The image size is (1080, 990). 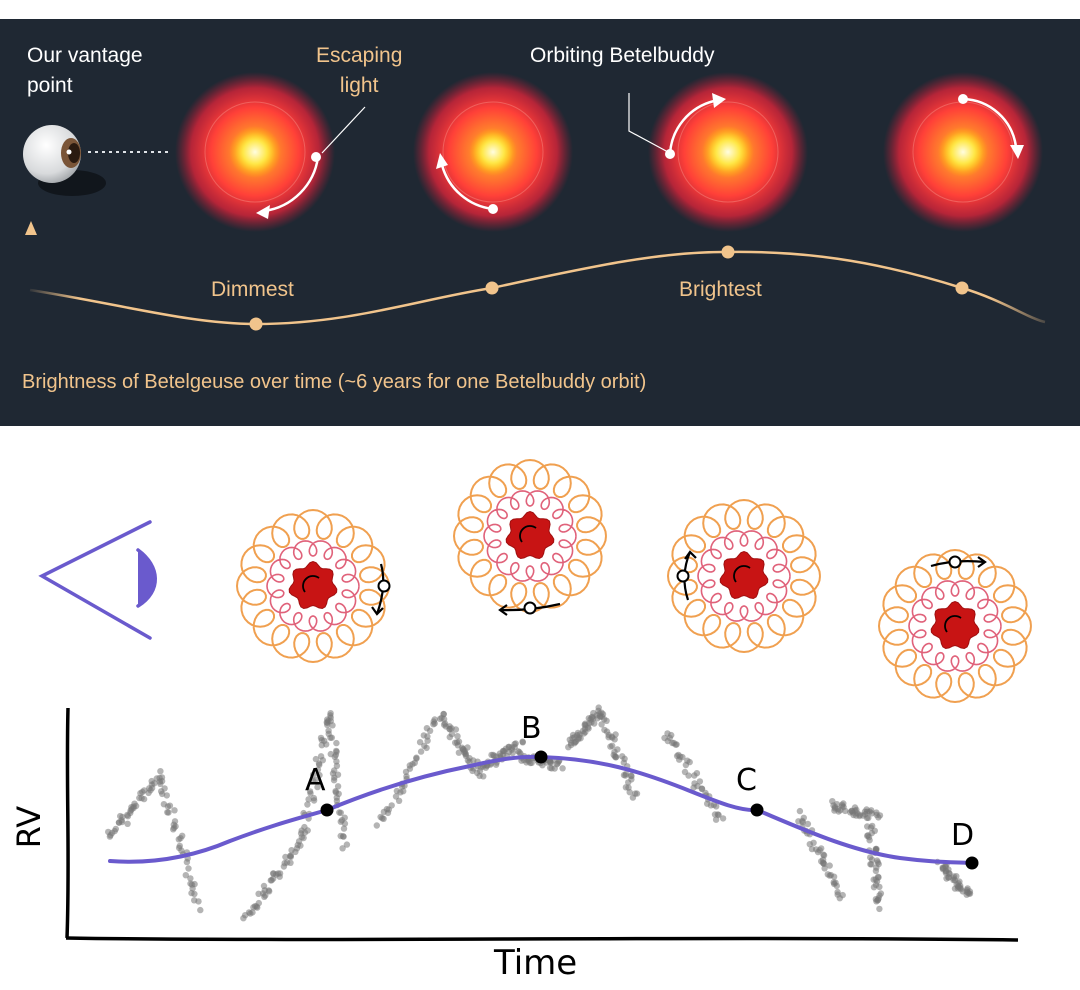 What do you see at coordinates (972, 863) in the screenshot?
I see `point-d-marker` at bounding box center [972, 863].